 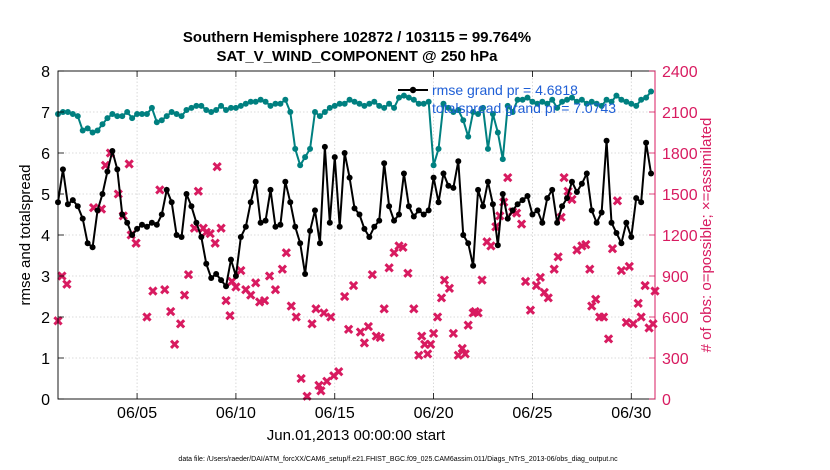 What do you see at coordinates (532, 413) in the screenshot?
I see `x-tick-label: 06/25` at bounding box center [532, 413].